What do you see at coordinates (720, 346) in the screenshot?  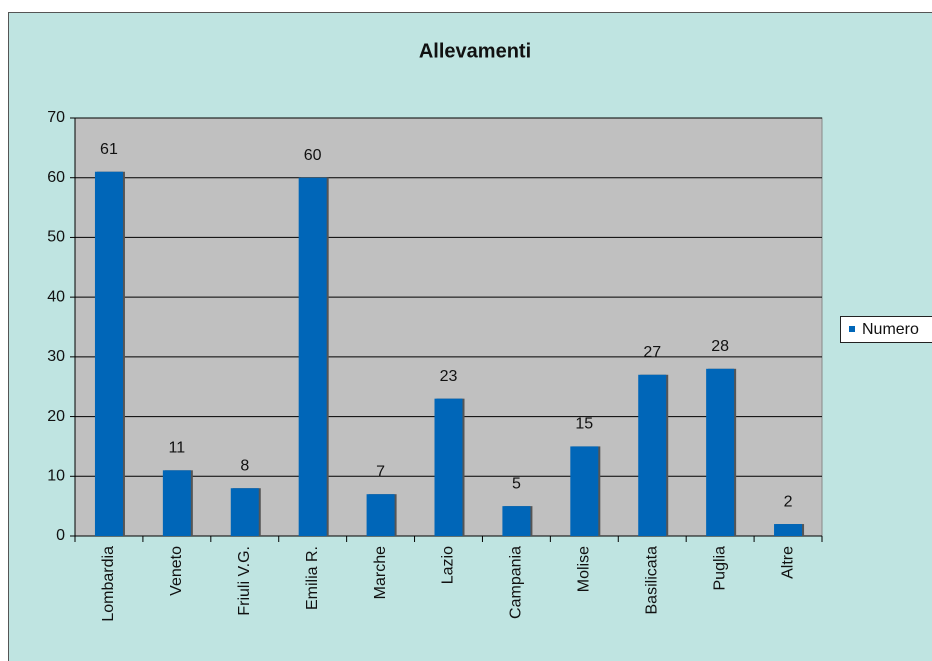 I see `data-label: 28` at bounding box center [720, 346].